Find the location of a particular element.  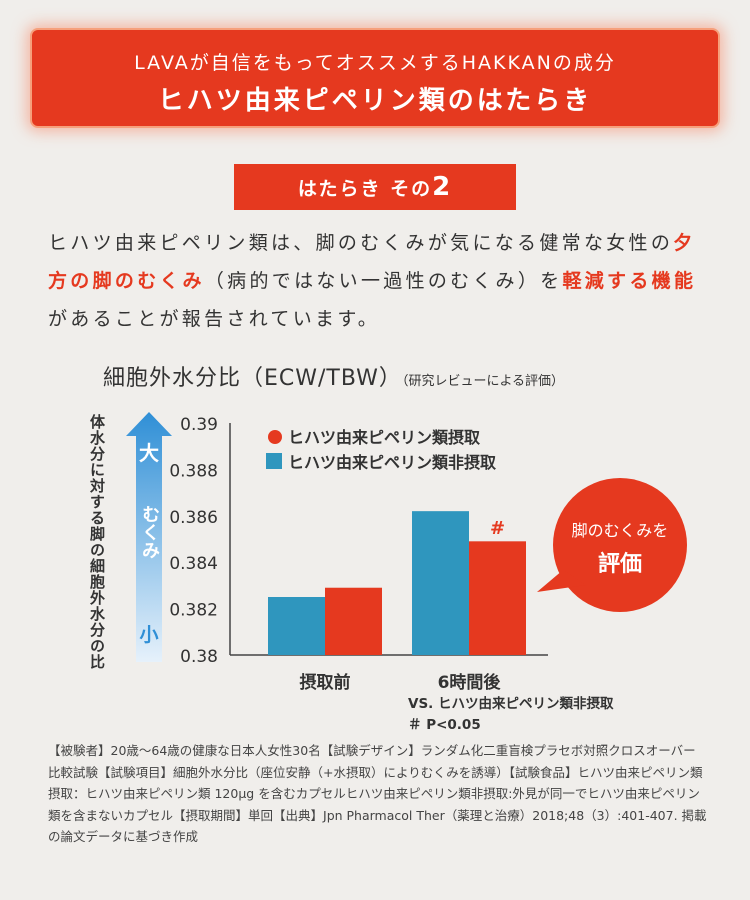

callout-line-1: 脚のむくみを is located at coordinates (620, 530).